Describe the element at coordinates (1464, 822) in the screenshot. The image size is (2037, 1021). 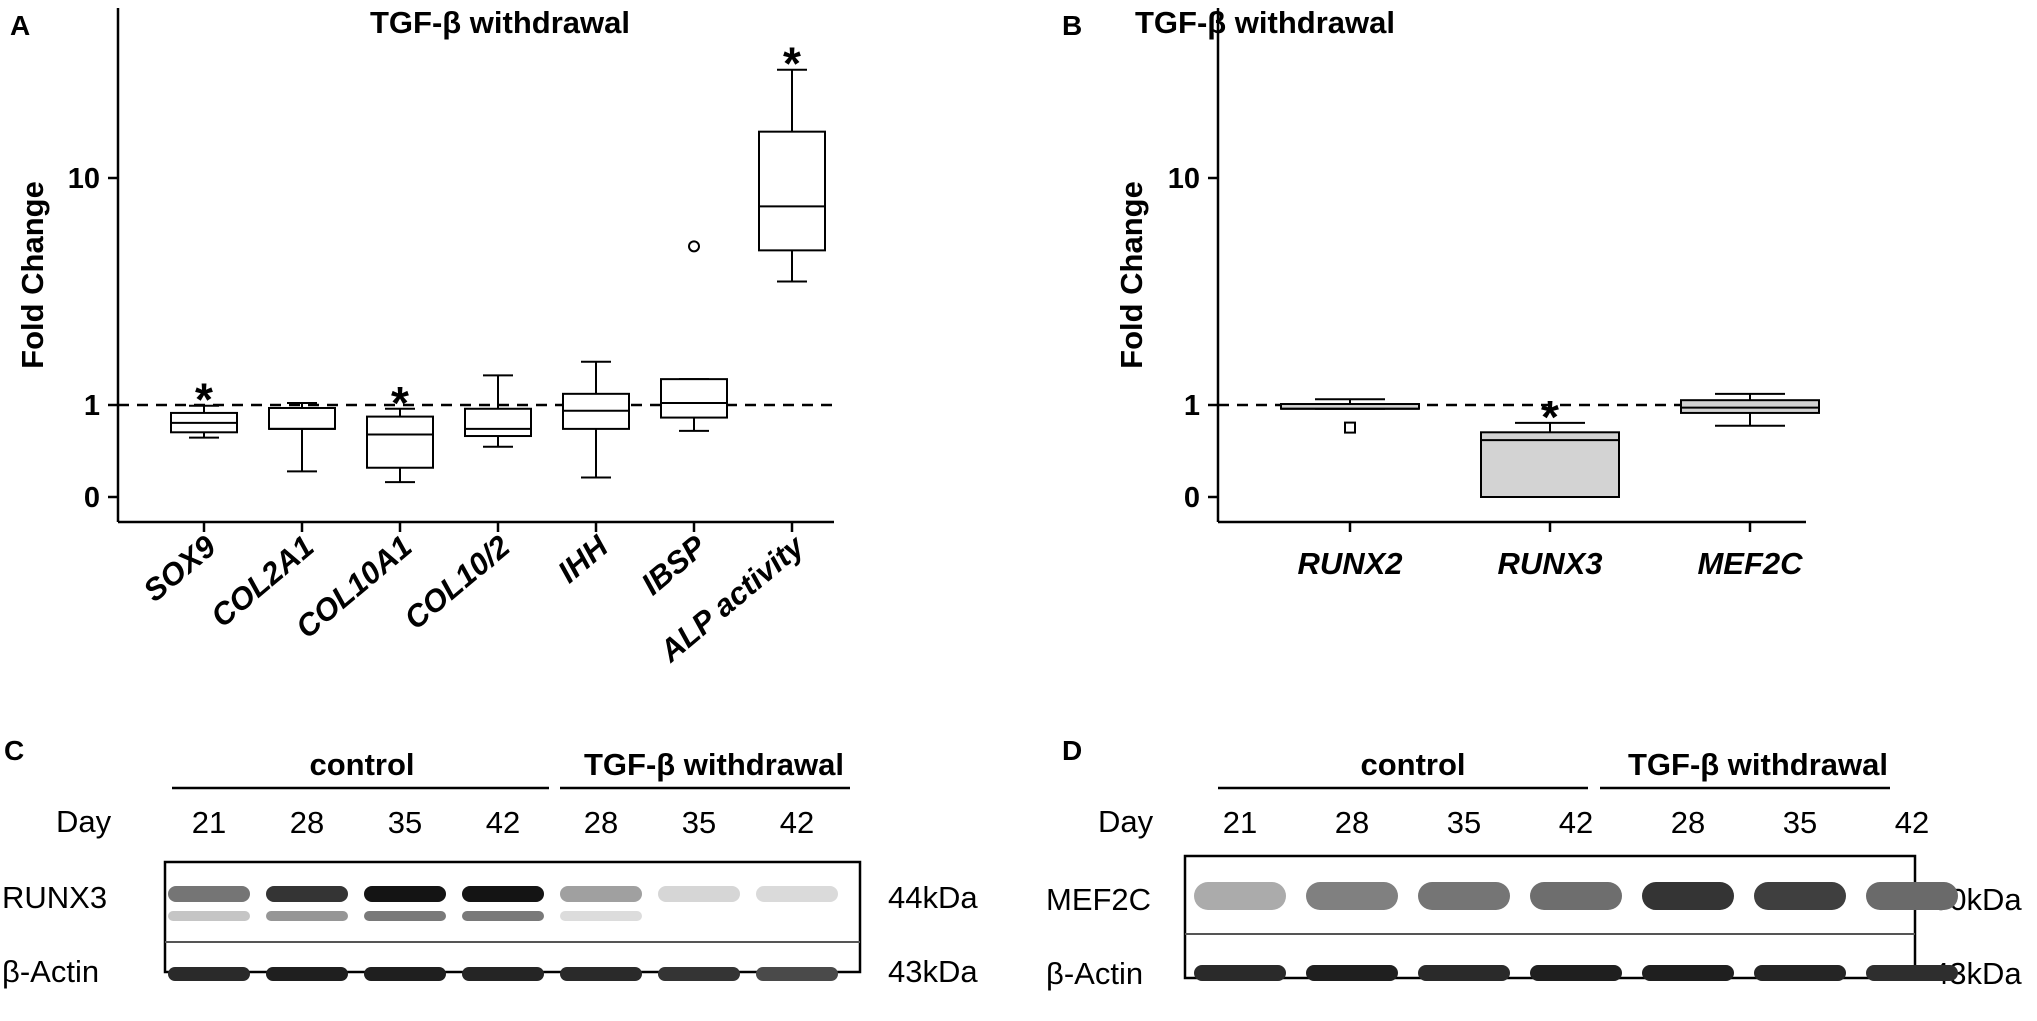
I see `blot-d-day-2: 35` at that location.